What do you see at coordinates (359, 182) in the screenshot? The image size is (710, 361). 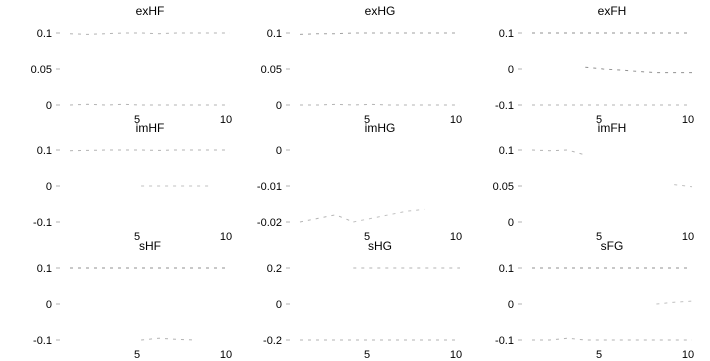 I see `subplot-imHG: imHG -0.02 -0.01 0 5 10` at bounding box center [359, 182].